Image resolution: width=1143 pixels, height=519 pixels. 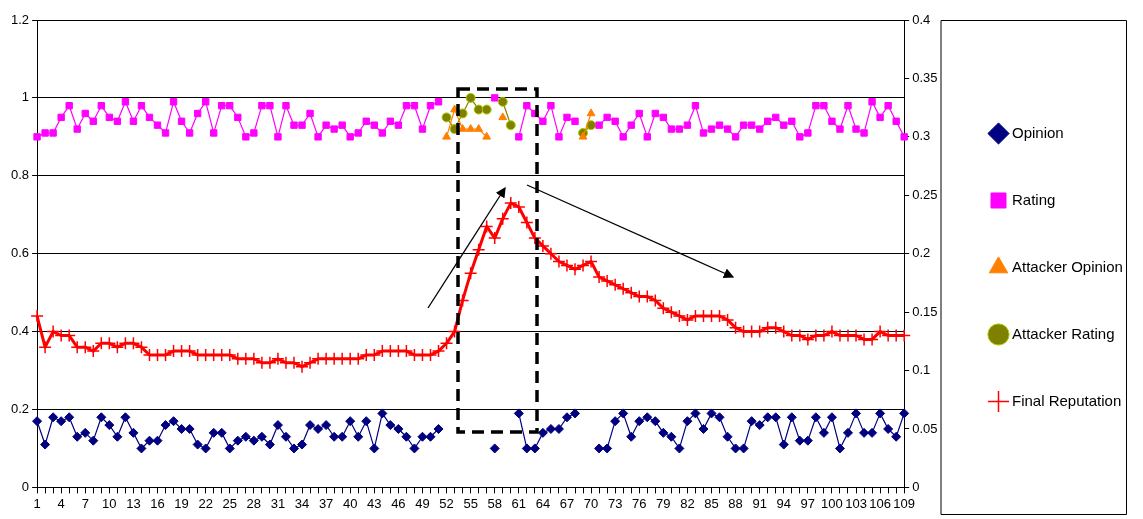 I want to click on x-tick-label: 19, so click(x=181, y=503).